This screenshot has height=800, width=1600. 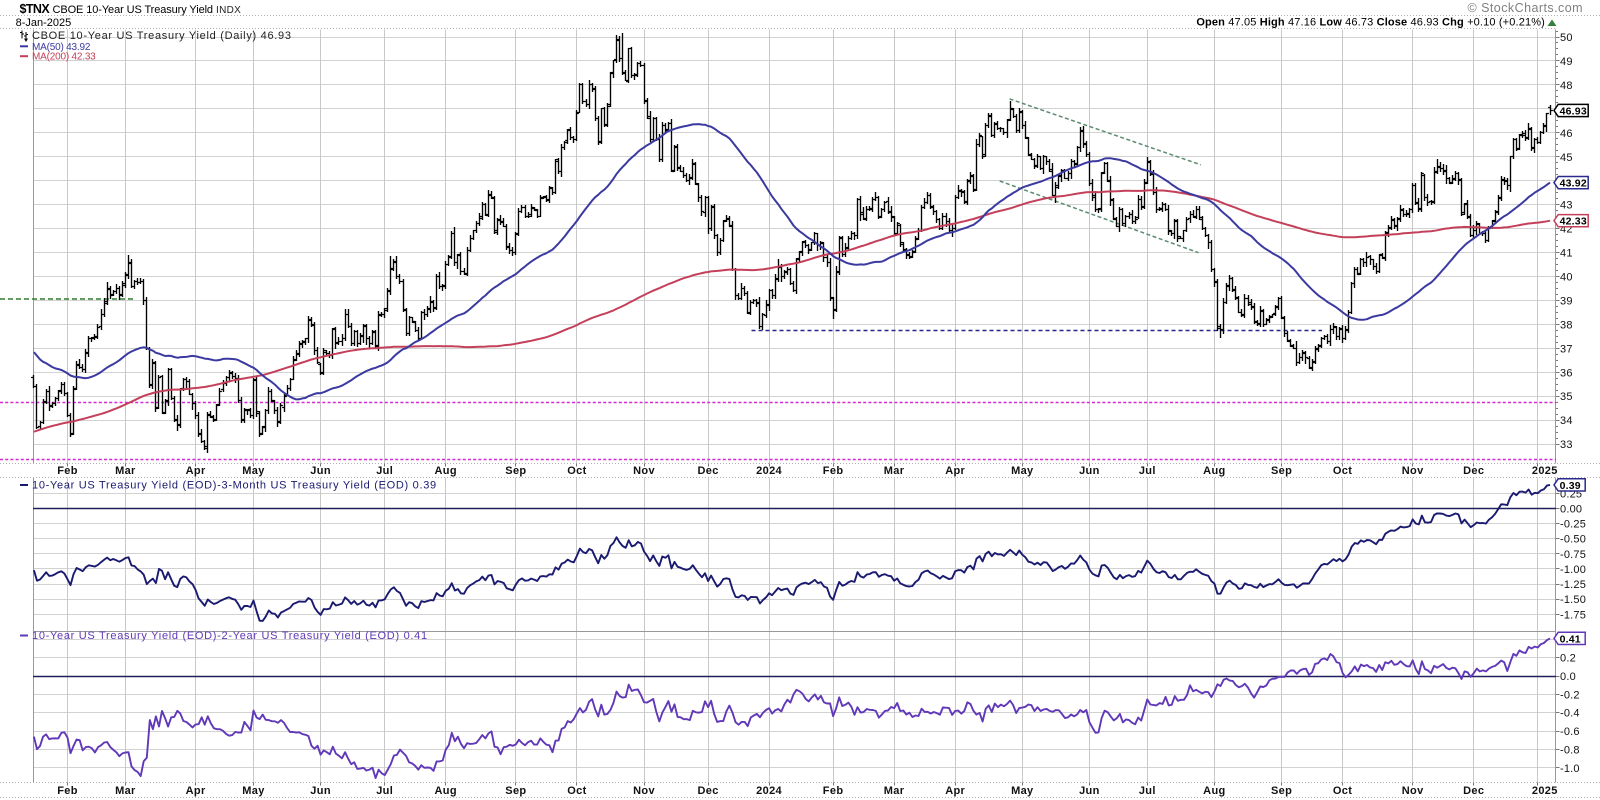 What do you see at coordinates (1566, 445) in the screenshot?
I see `svg-text: 33` at bounding box center [1566, 445].